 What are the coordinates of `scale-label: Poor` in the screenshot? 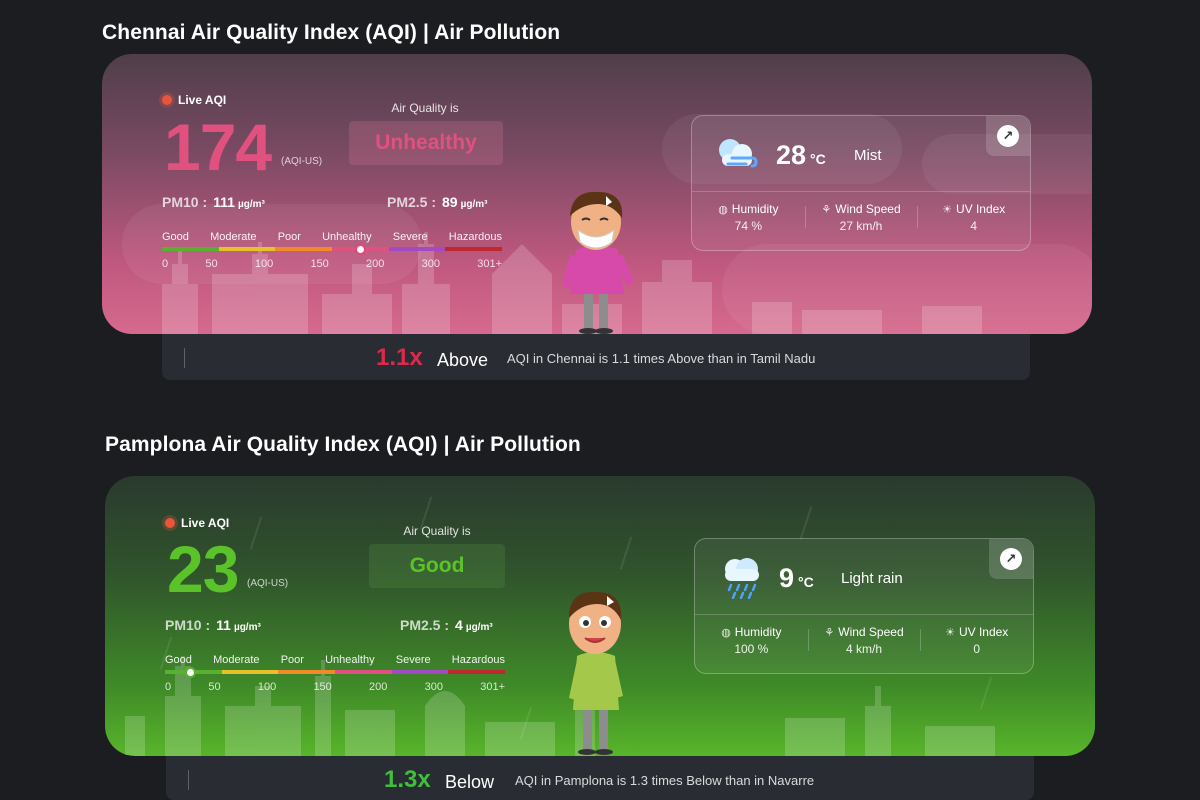 It's located at (292, 660).